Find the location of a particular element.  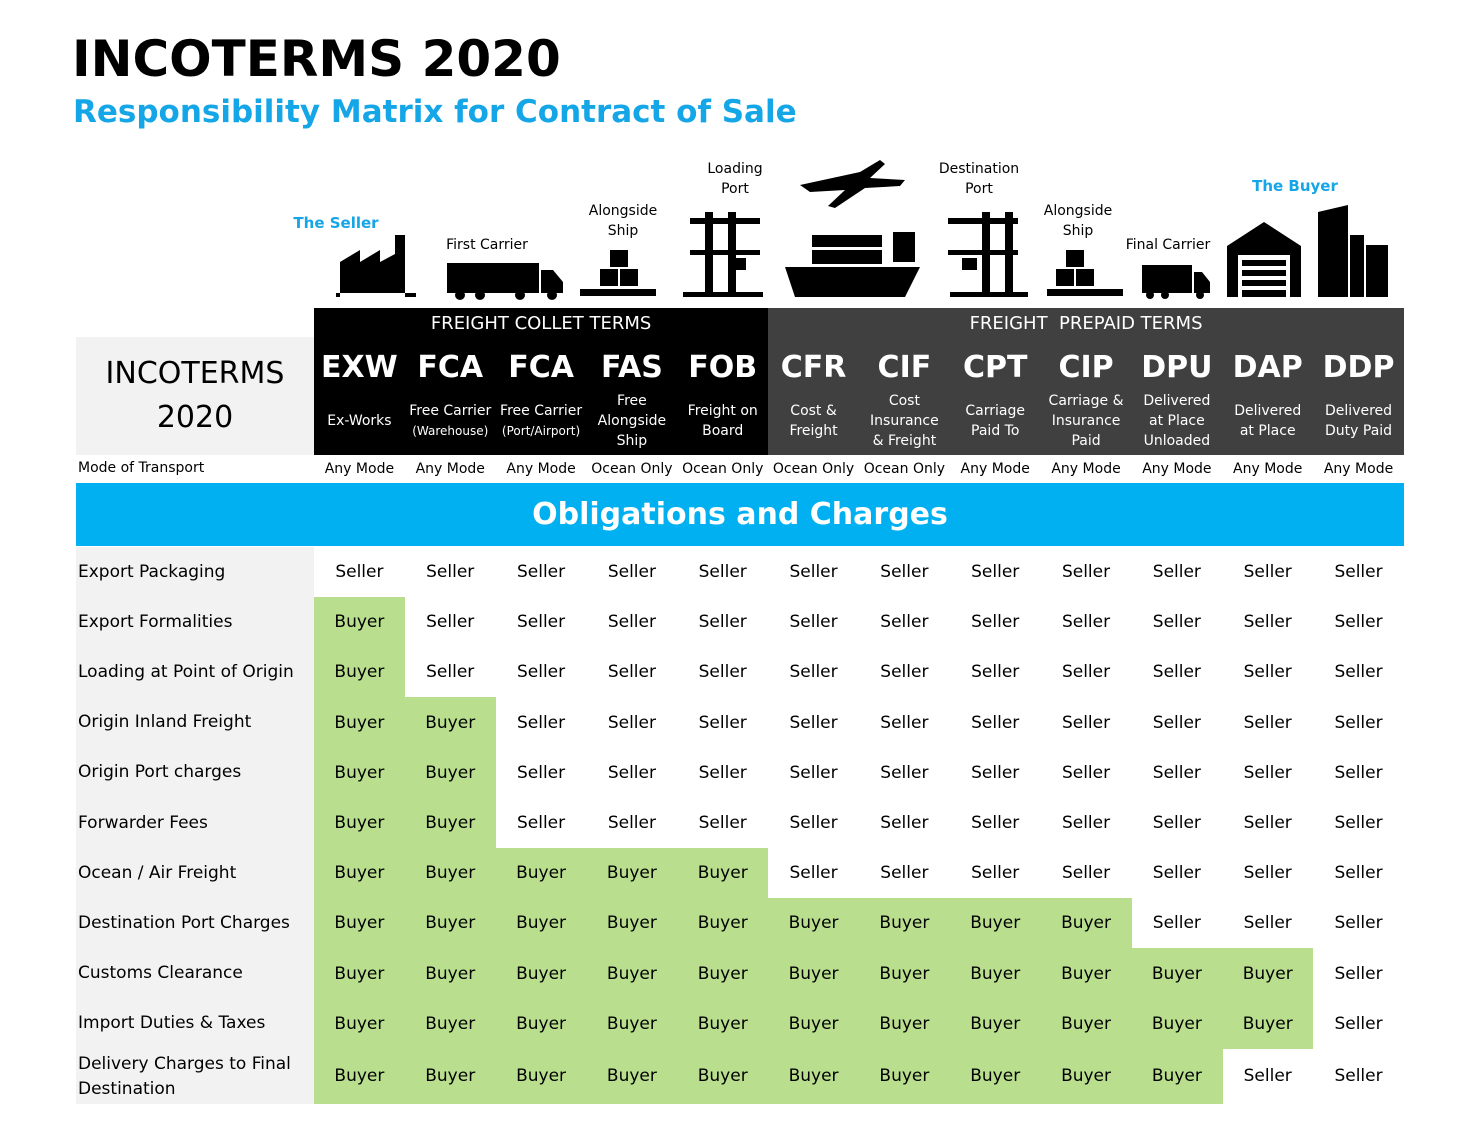

term-code: CPT is located at coordinates (995, 367).